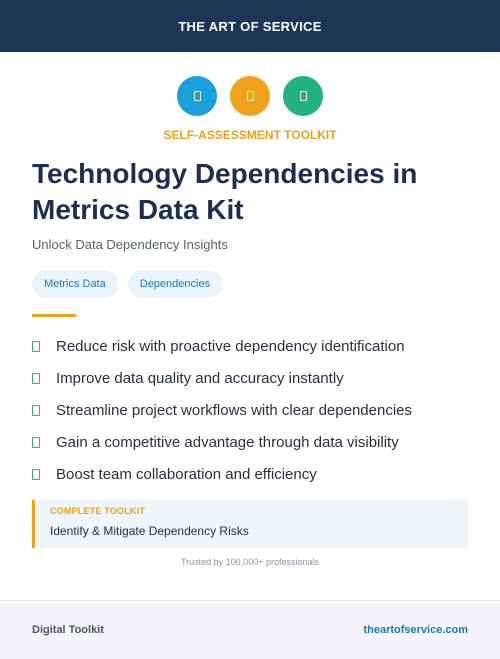 The width and height of the screenshot is (500, 659). What do you see at coordinates (175, 284) in the screenshot?
I see `tag-dependencies: Dependencies` at bounding box center [175, 284].